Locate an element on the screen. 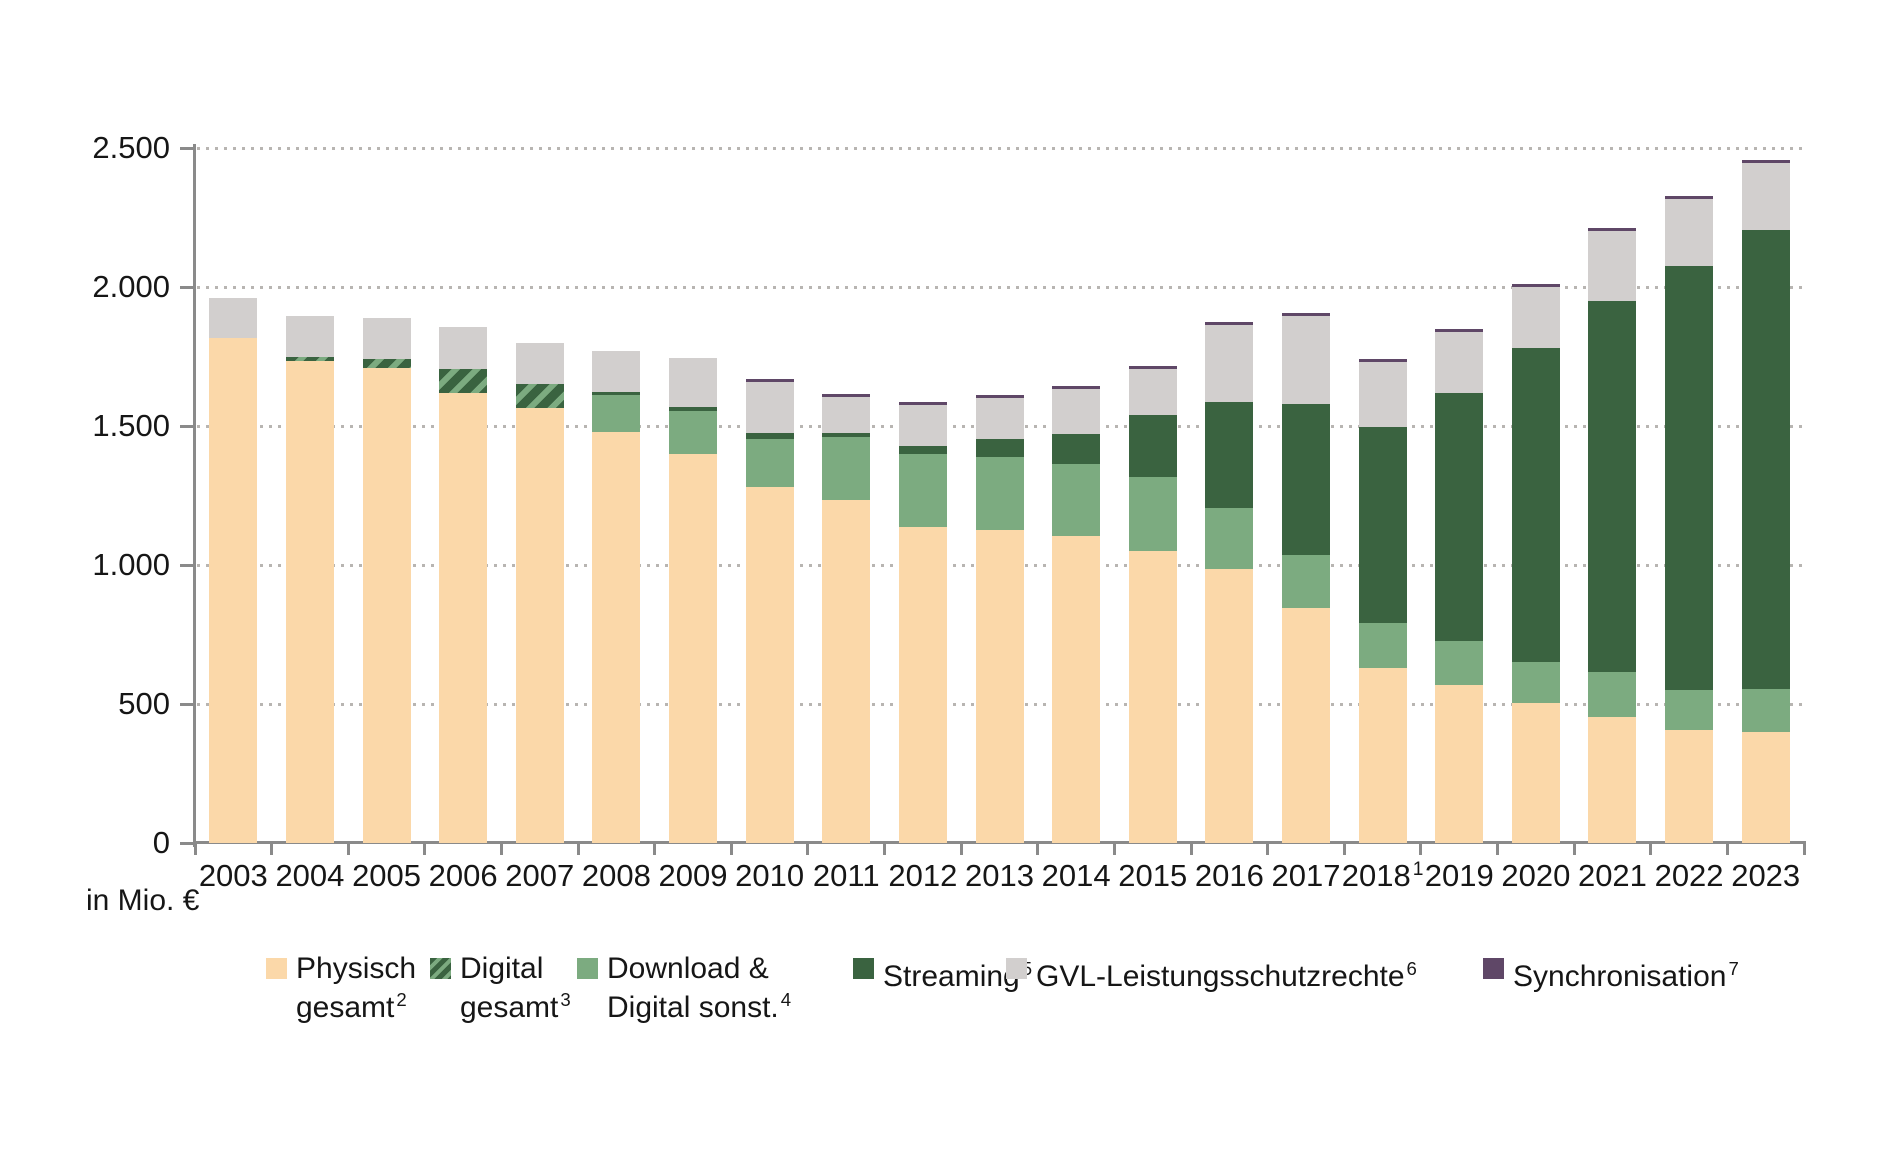 This screenshot has width=1895, height=1157. unit-label: in Mio. € is located at coordinates (143, 900).